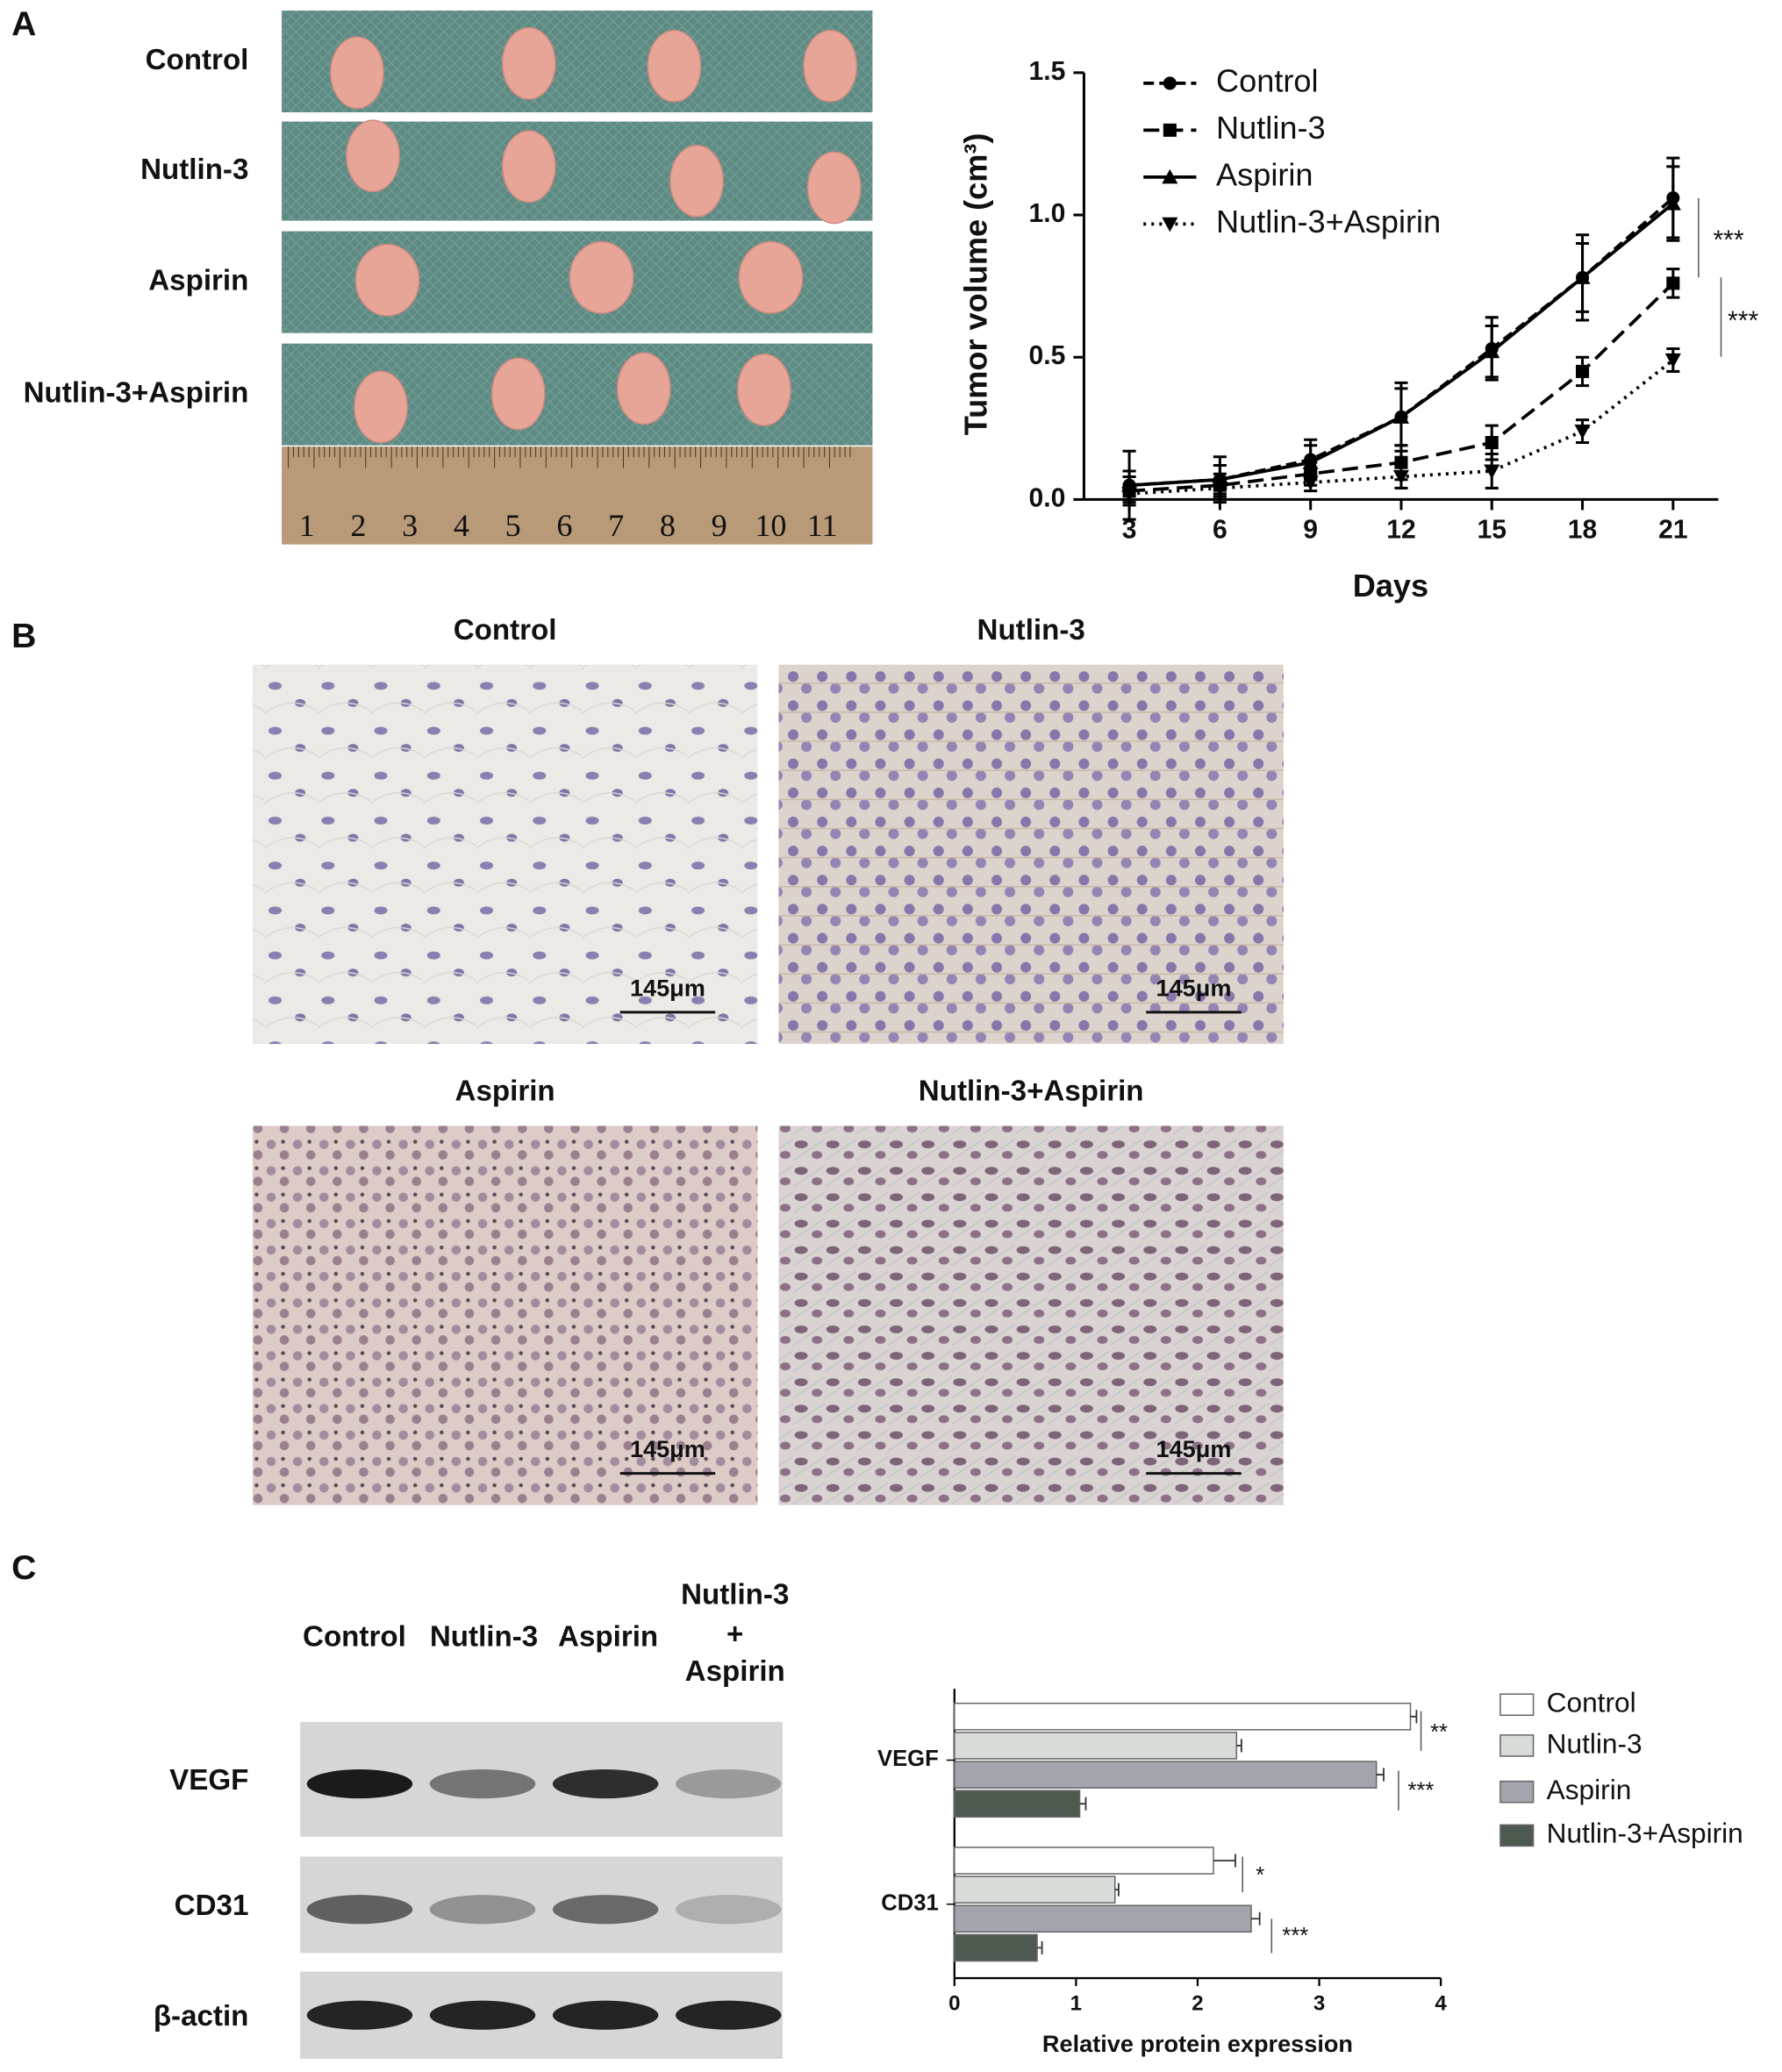 This screenshot has width=1782, height=2072. What do you see at coordinates (1267, 80) in the screenshot?
I see `legend-label: Control` at bounding box center [1267, 80].